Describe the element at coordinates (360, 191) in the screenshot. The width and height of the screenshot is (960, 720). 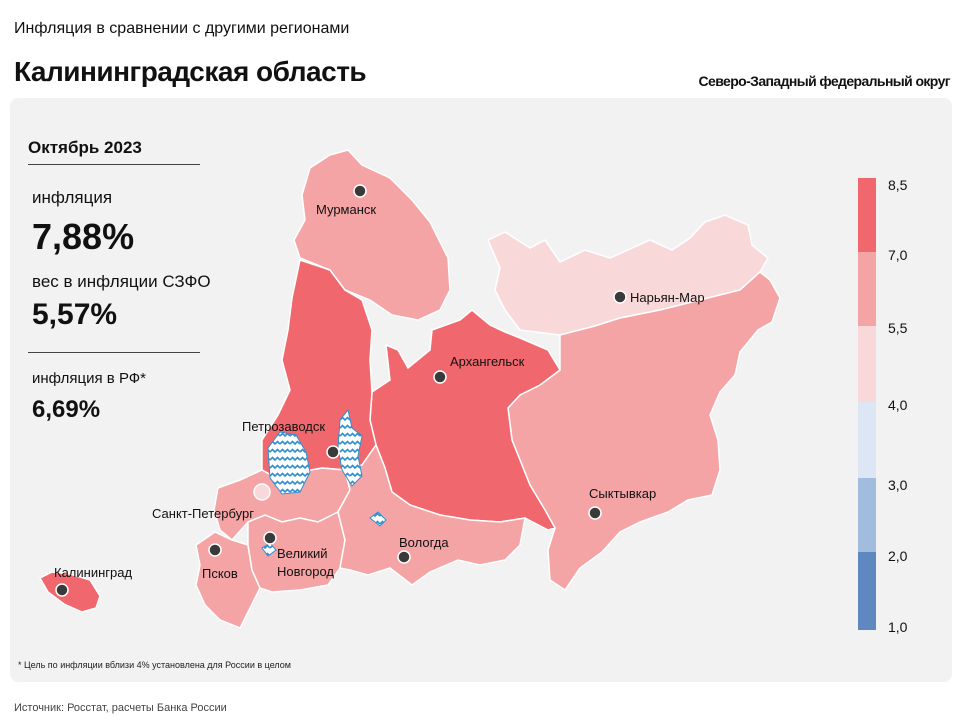
I see `city-dot-murmansk` at that location.